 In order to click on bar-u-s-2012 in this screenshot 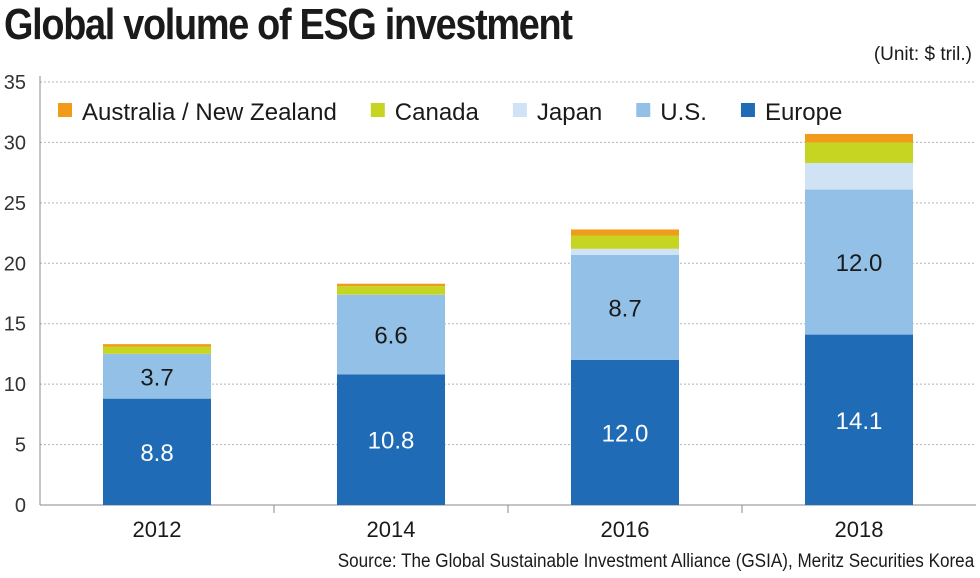, I will do `click(157, 376)`.